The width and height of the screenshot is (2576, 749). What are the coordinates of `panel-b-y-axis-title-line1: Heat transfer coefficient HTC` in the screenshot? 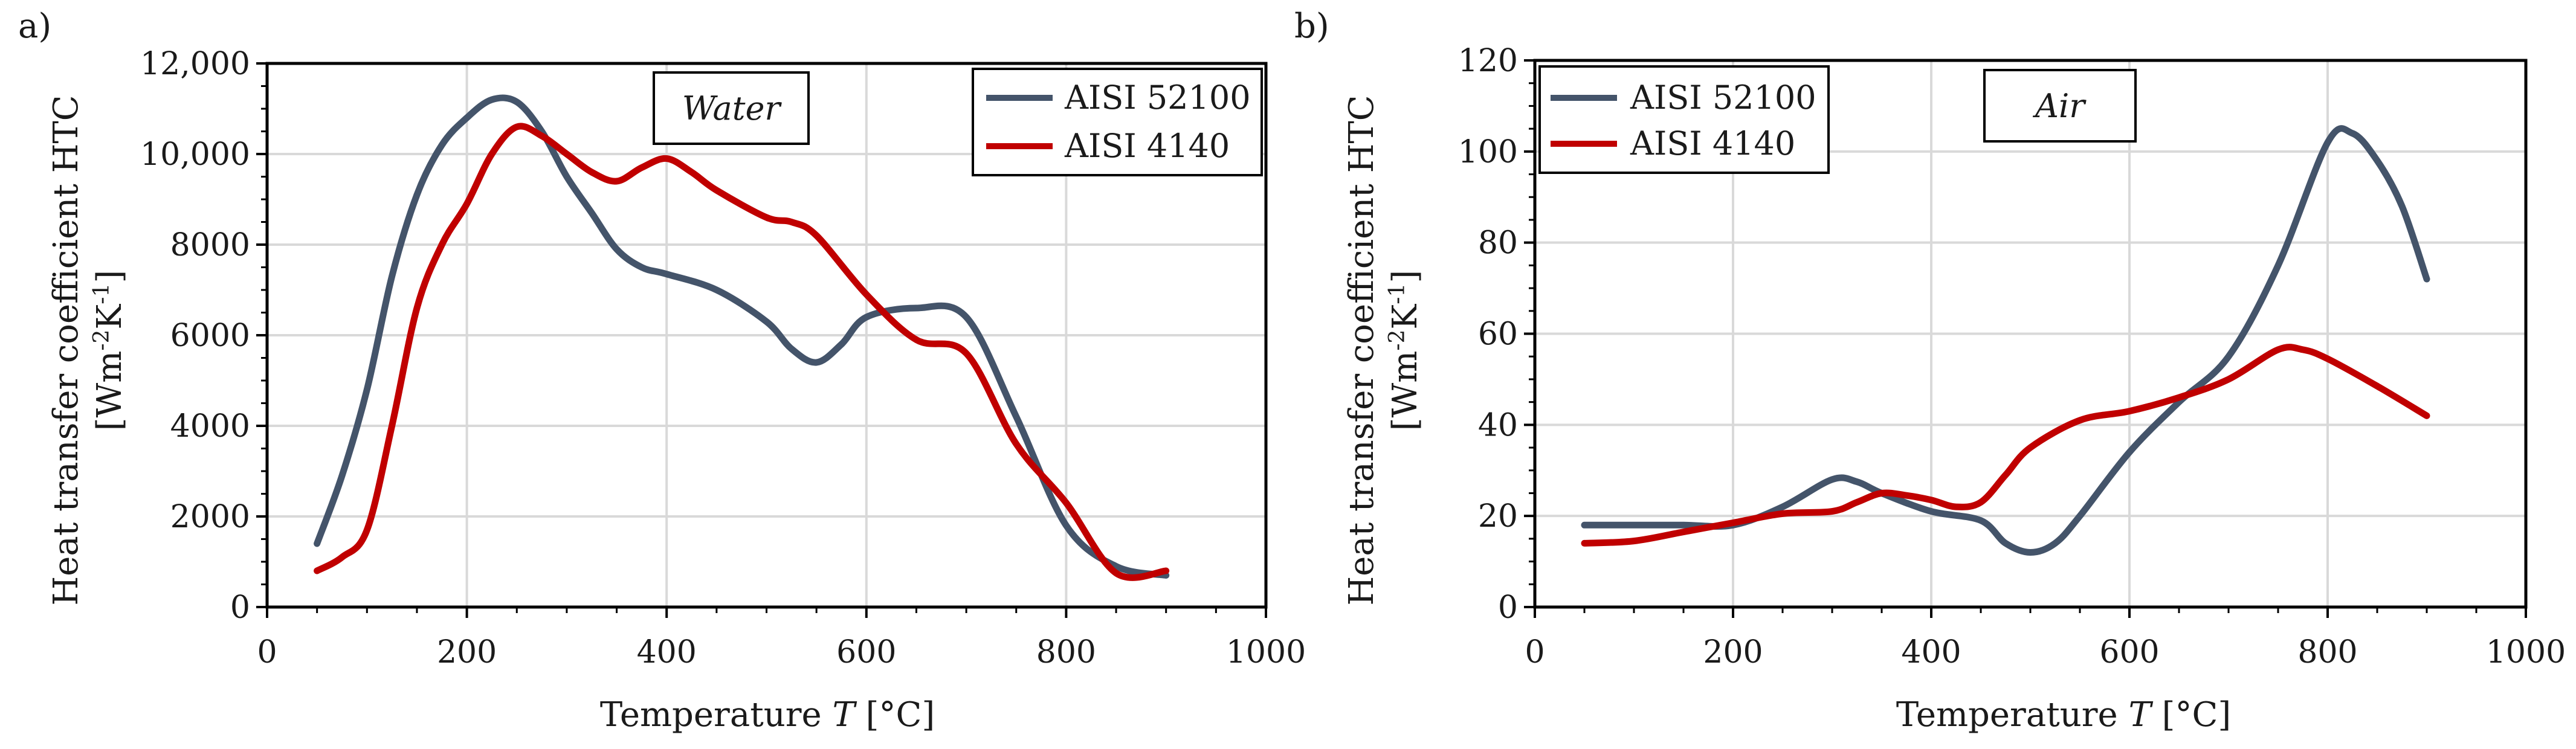 It's located at (1362, 350).